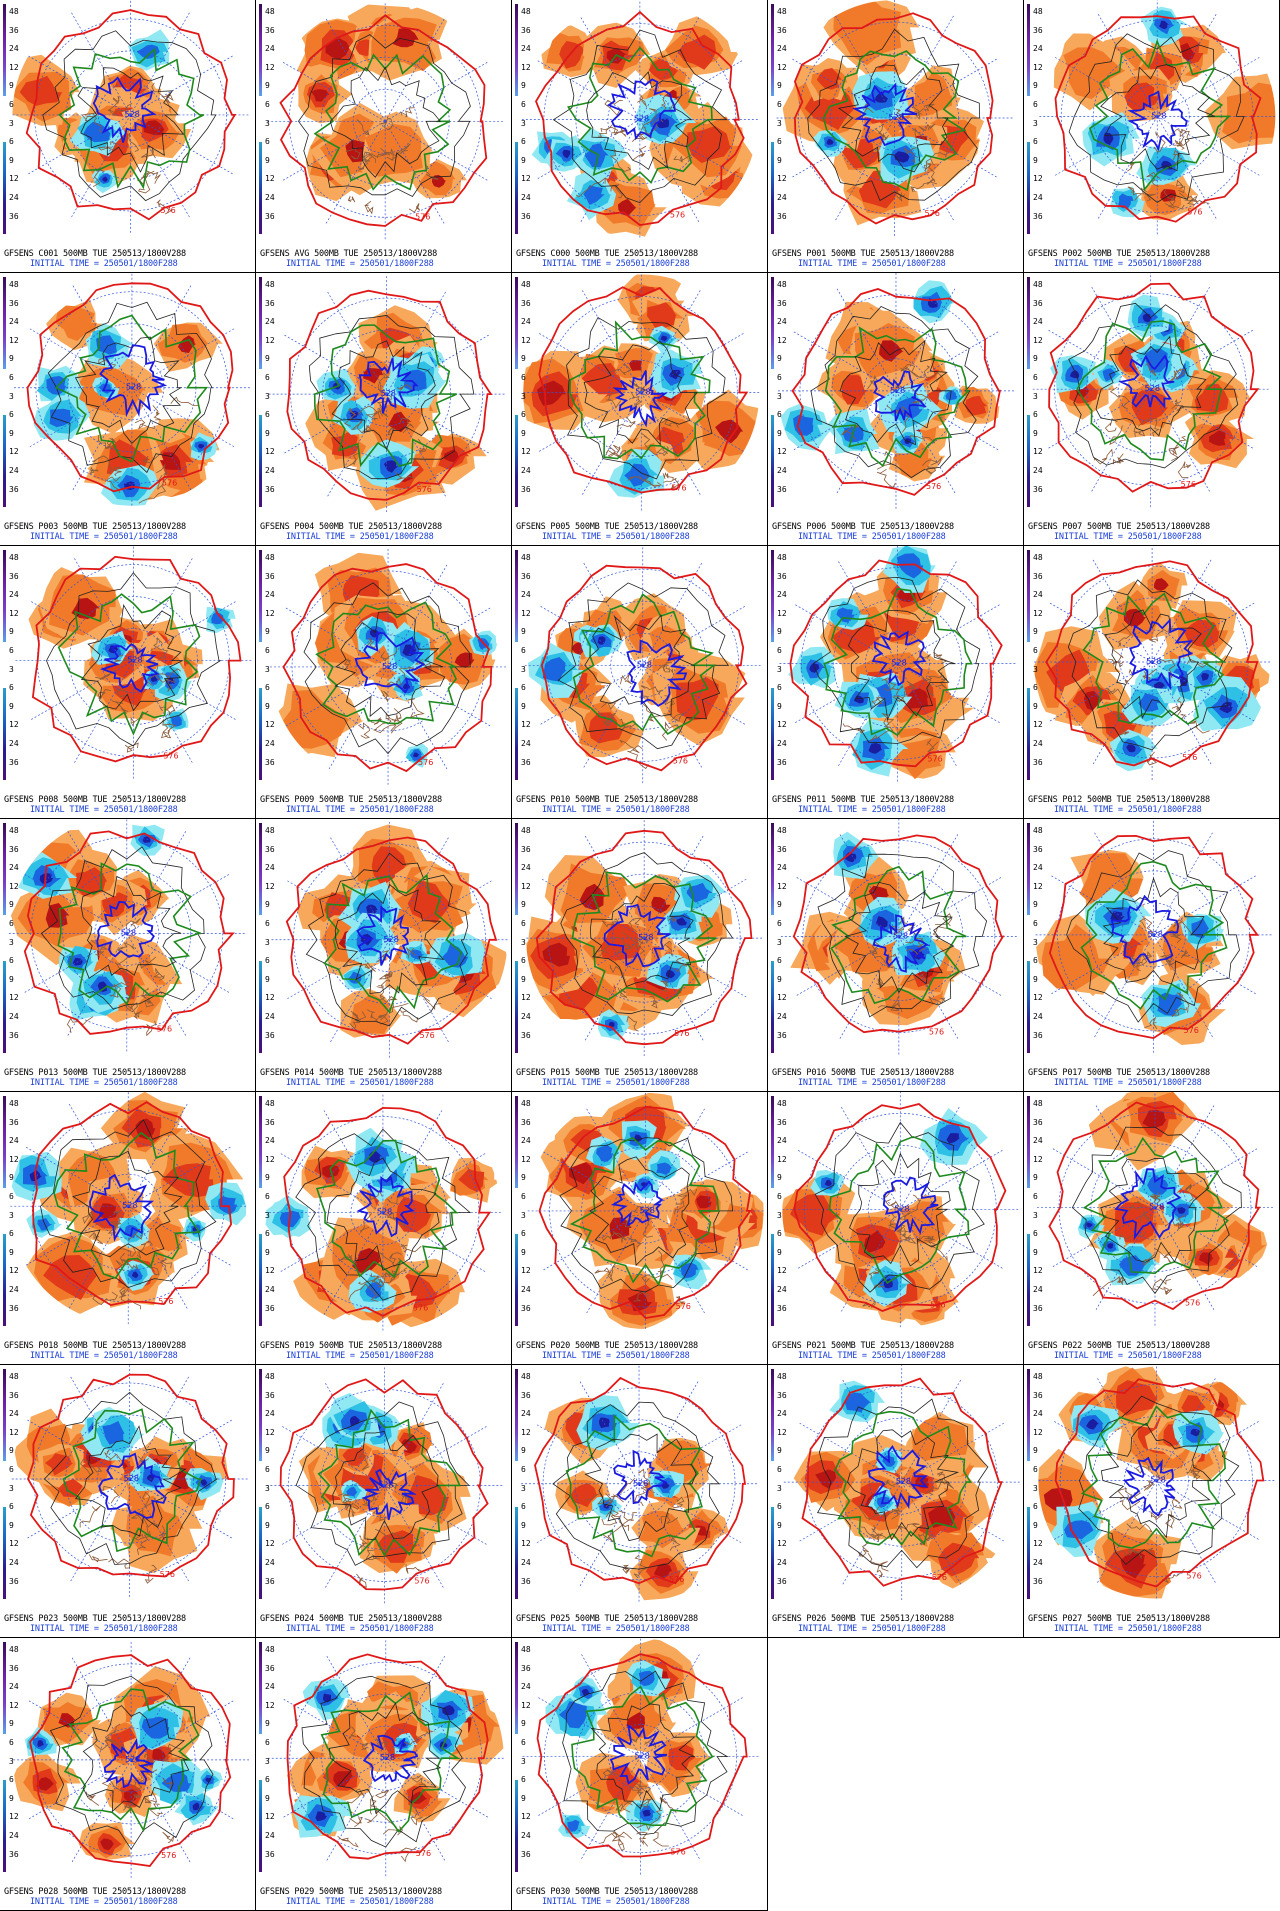 Image resolution: width=1280 pixels, height=1911 pixels. What do you see at coordinates (351, 1619) in the screenshot?
I see `panel-title: GFSENS P024 500MB TUE 250513/1800V288` at bounding box center [351, 1619].